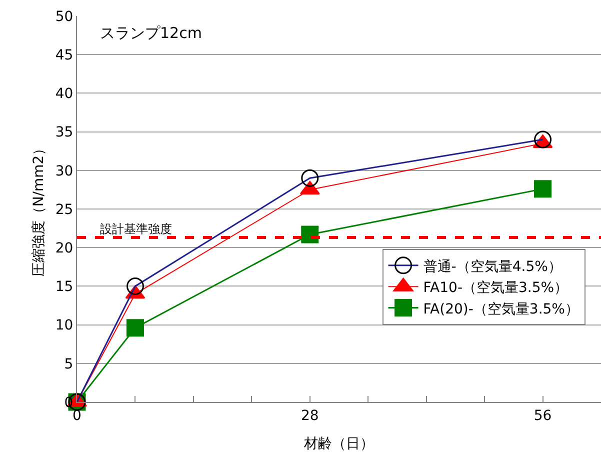 This screenshot has width=601, height=462. I want to click on y-tick-label: 30, so click(64, 171).